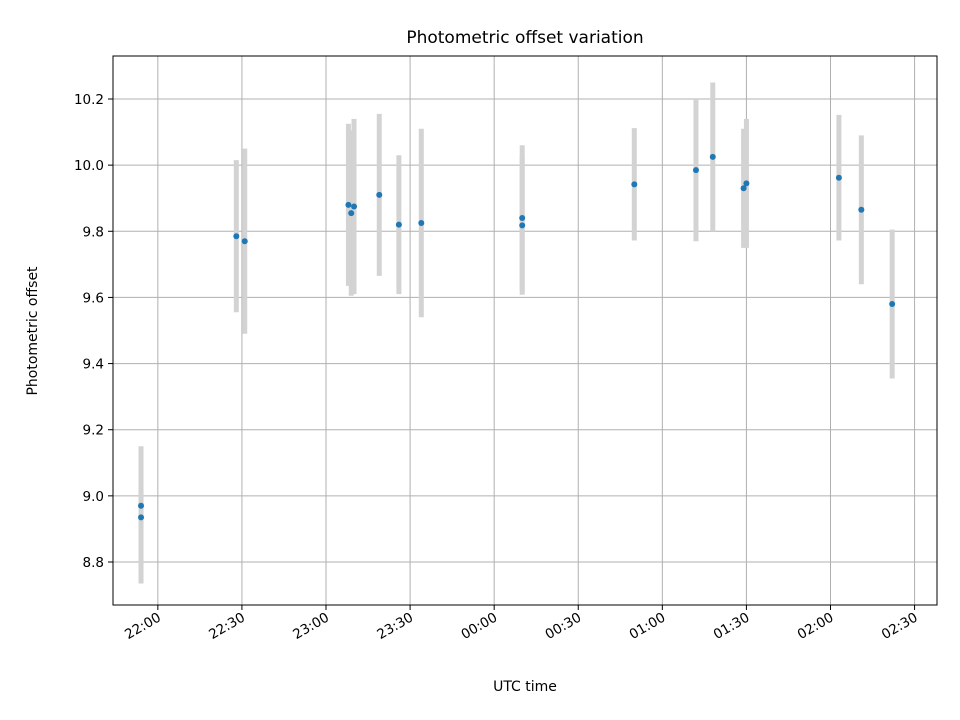 Image resolution: width=960 pixels, height=720 pixels. What do you see at coordinates (89, 166) in the screenshot?
I see `y-tick-label: 10.0` at bounding box center [89, 166].